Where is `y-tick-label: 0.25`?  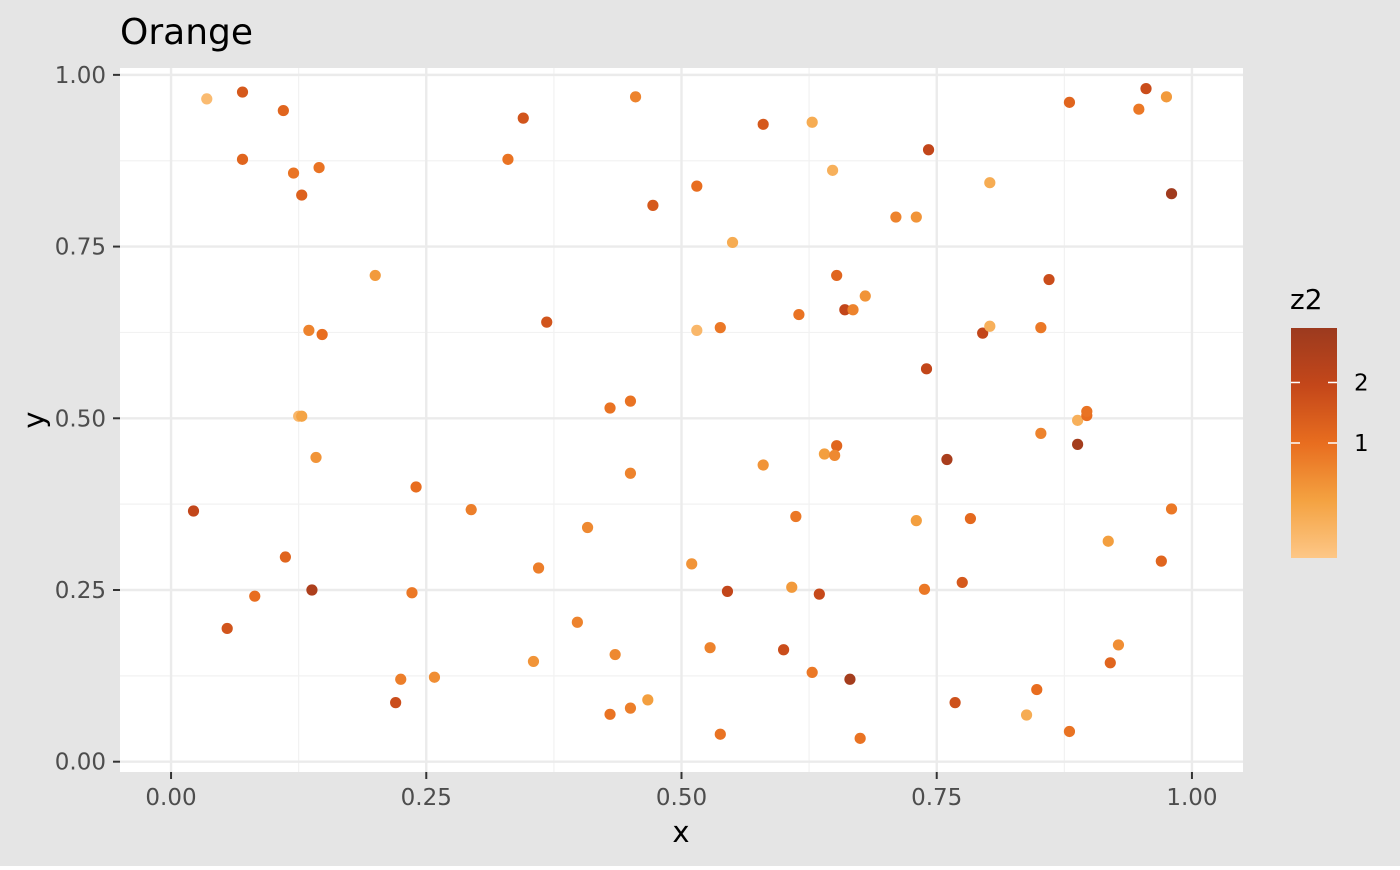
y-tick-label: 0.25 is located at coordinates (80, 591).